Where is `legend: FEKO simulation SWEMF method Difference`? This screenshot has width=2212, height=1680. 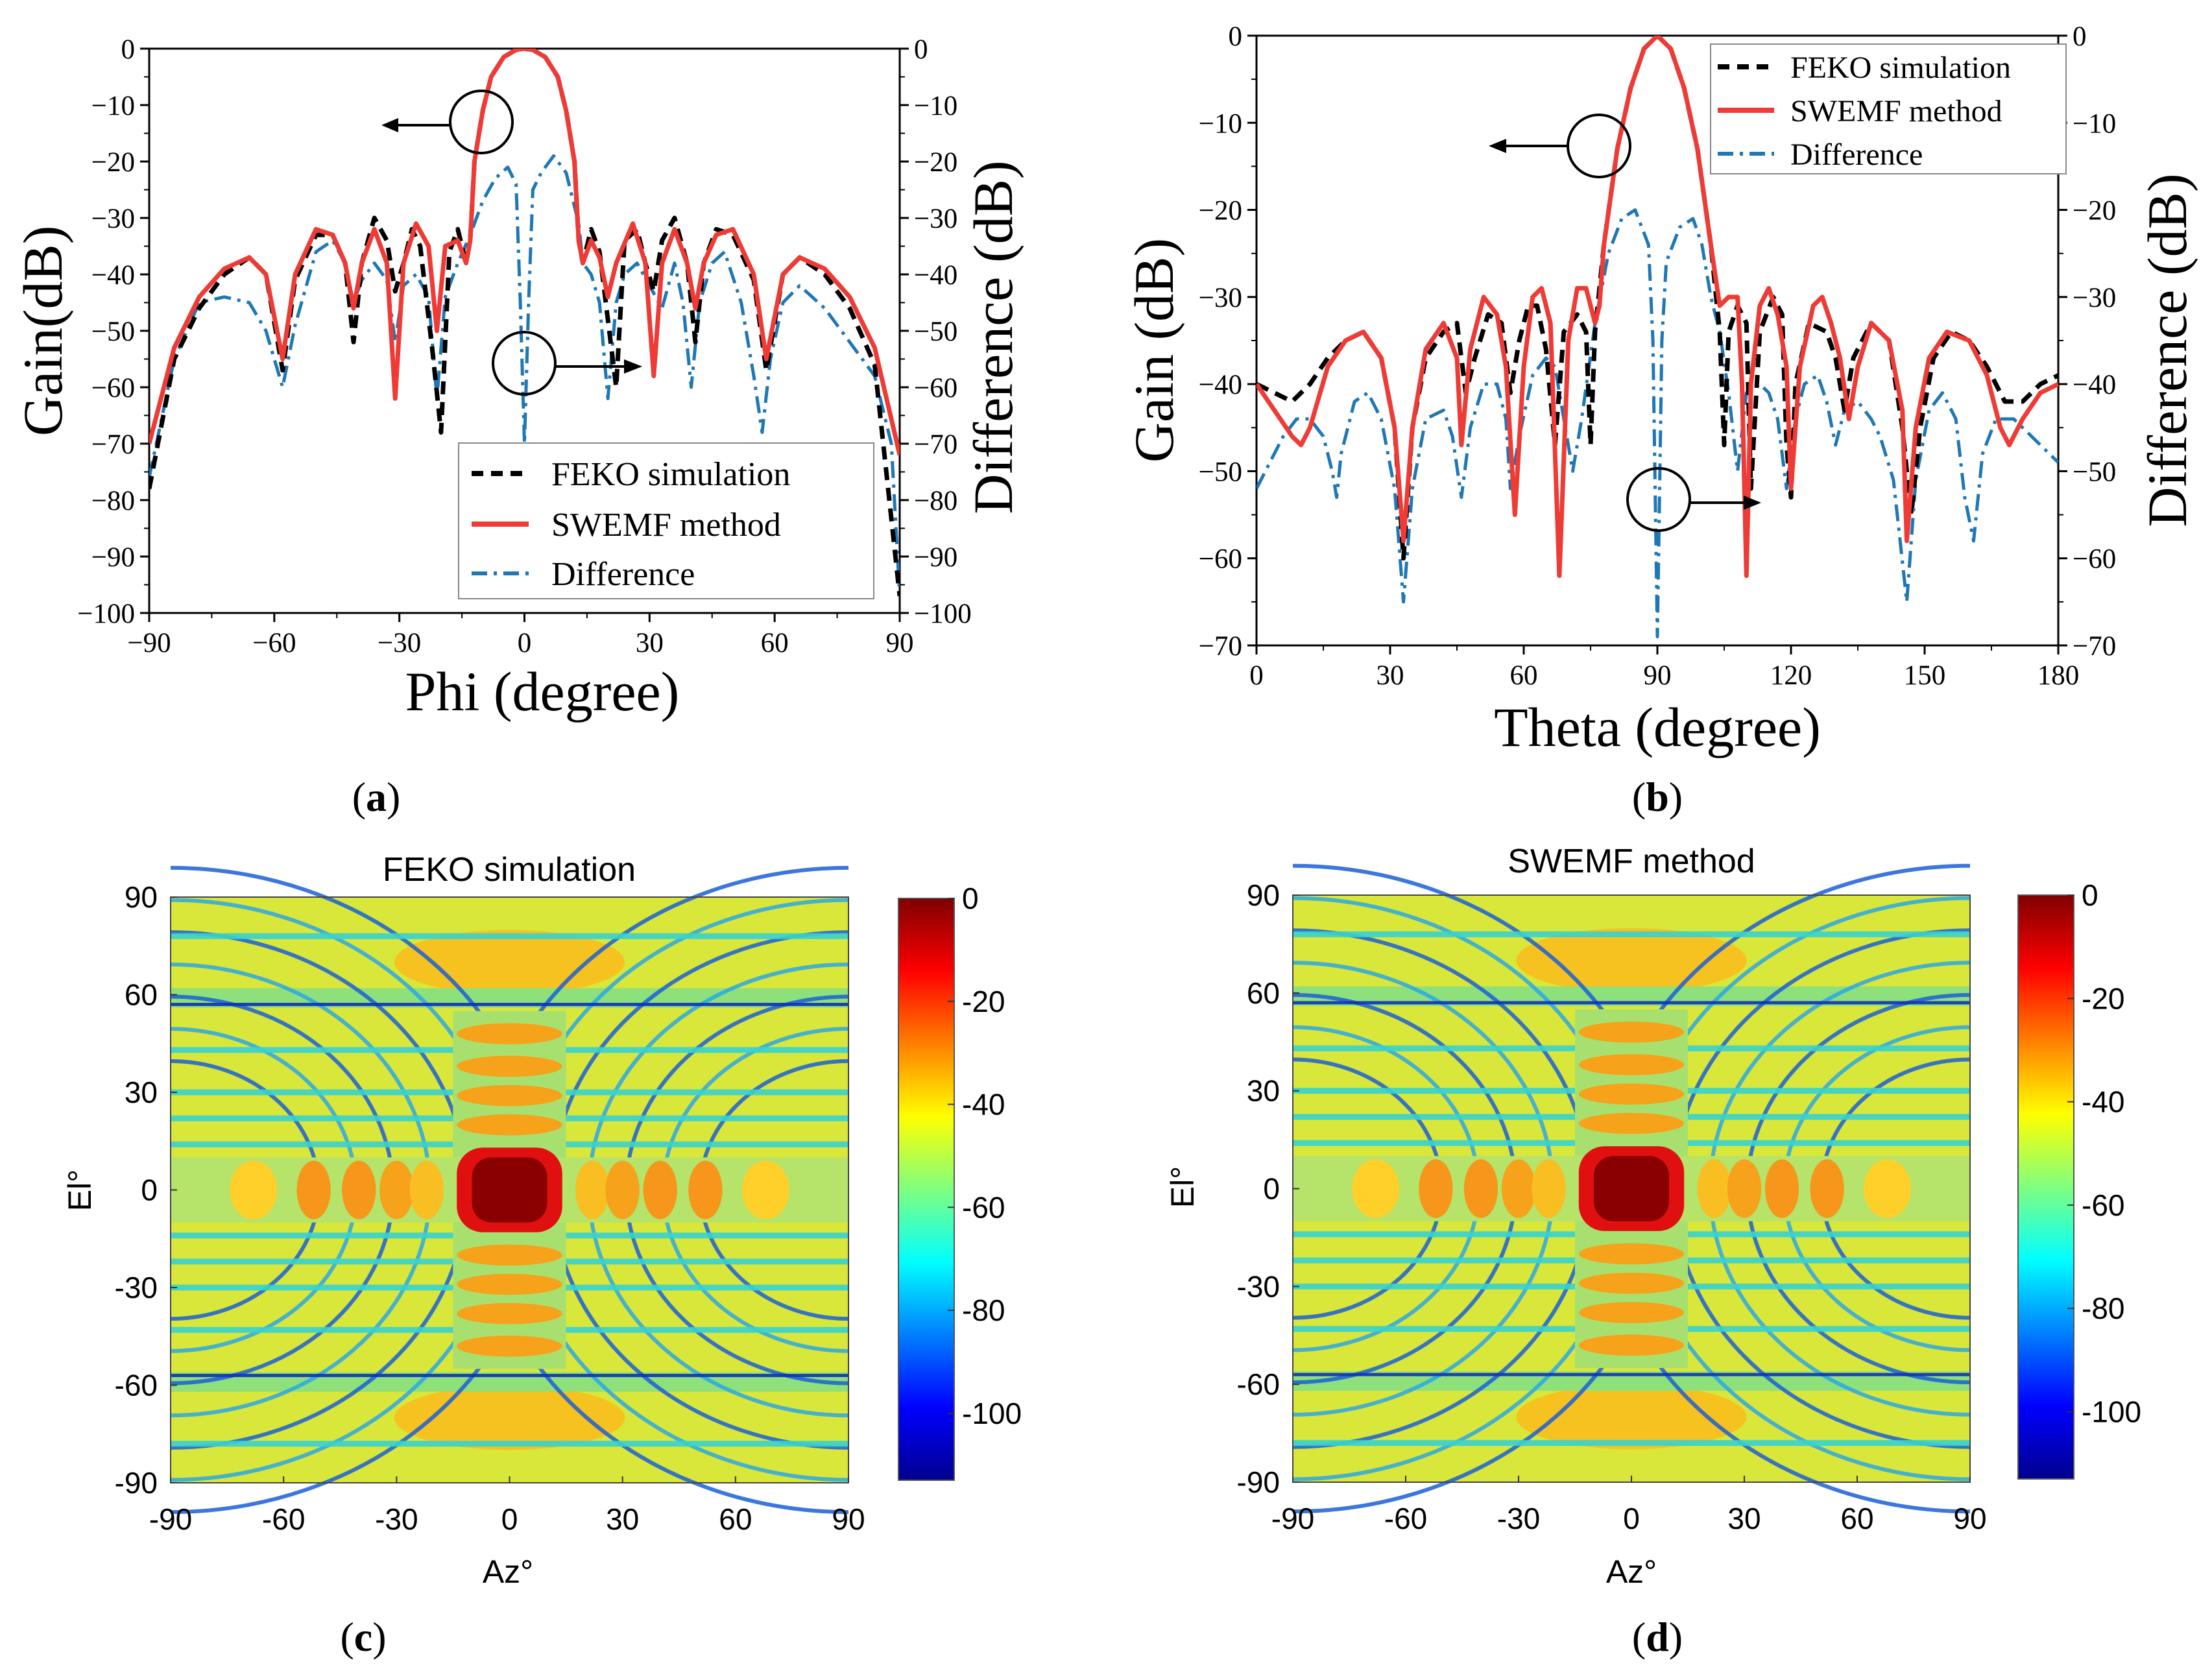
legend: FEKO simulation SWEMF method Difference is located at coordinates (1888, 109).